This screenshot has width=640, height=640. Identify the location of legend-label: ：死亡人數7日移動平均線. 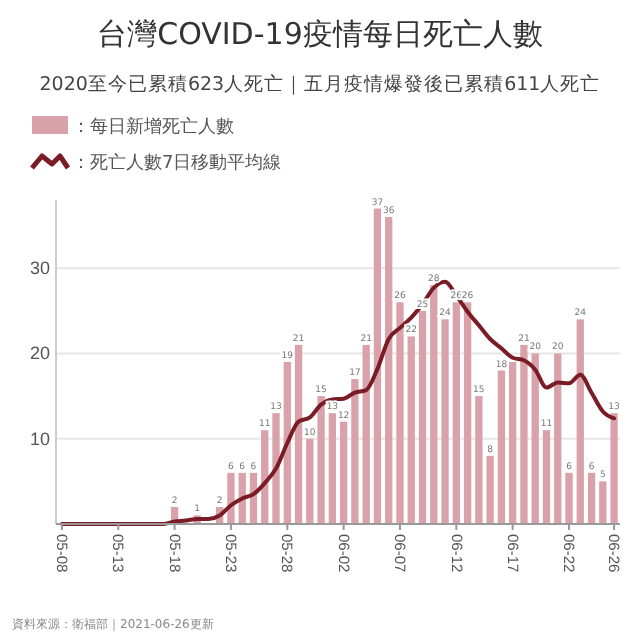
(177, 163).